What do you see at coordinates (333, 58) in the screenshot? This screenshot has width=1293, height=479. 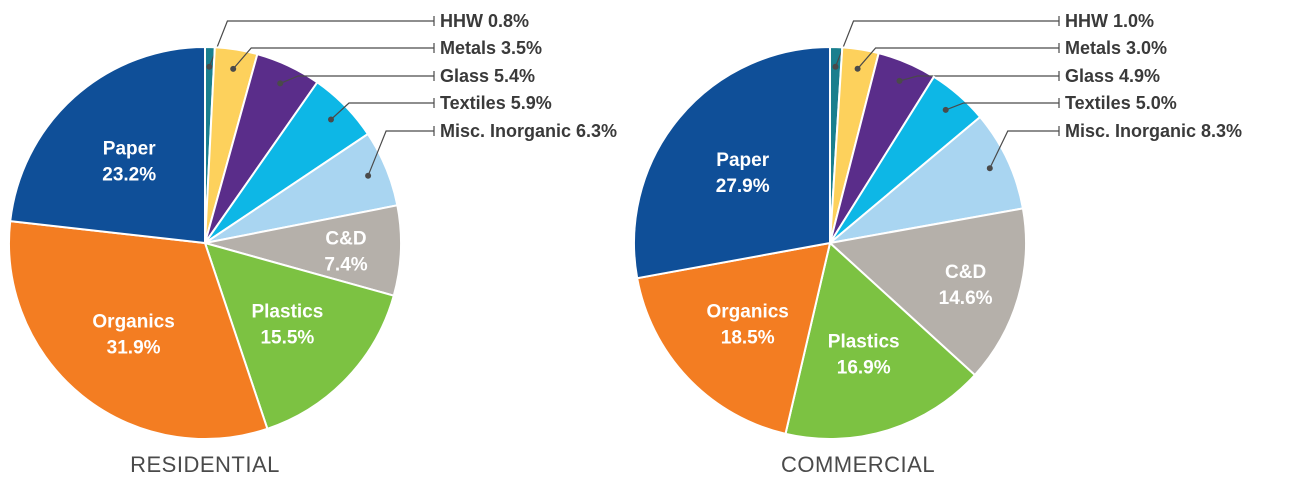 I see `residential-leader-metals` at bounding box center [333, 58].